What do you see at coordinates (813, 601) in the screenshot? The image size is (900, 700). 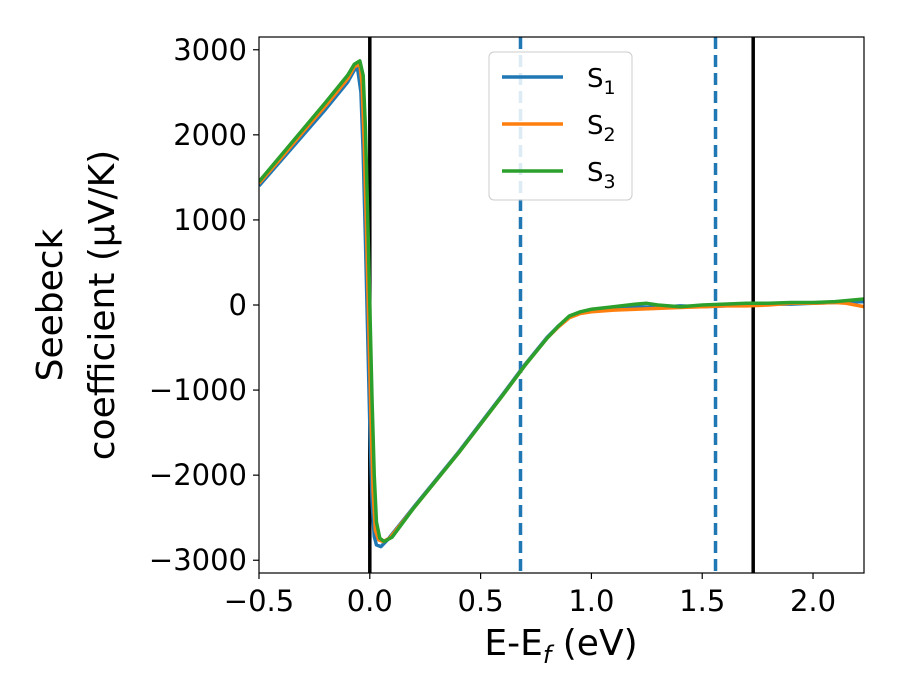 I see `x-tick-label: 2.0` at bounding box center [813, 601].